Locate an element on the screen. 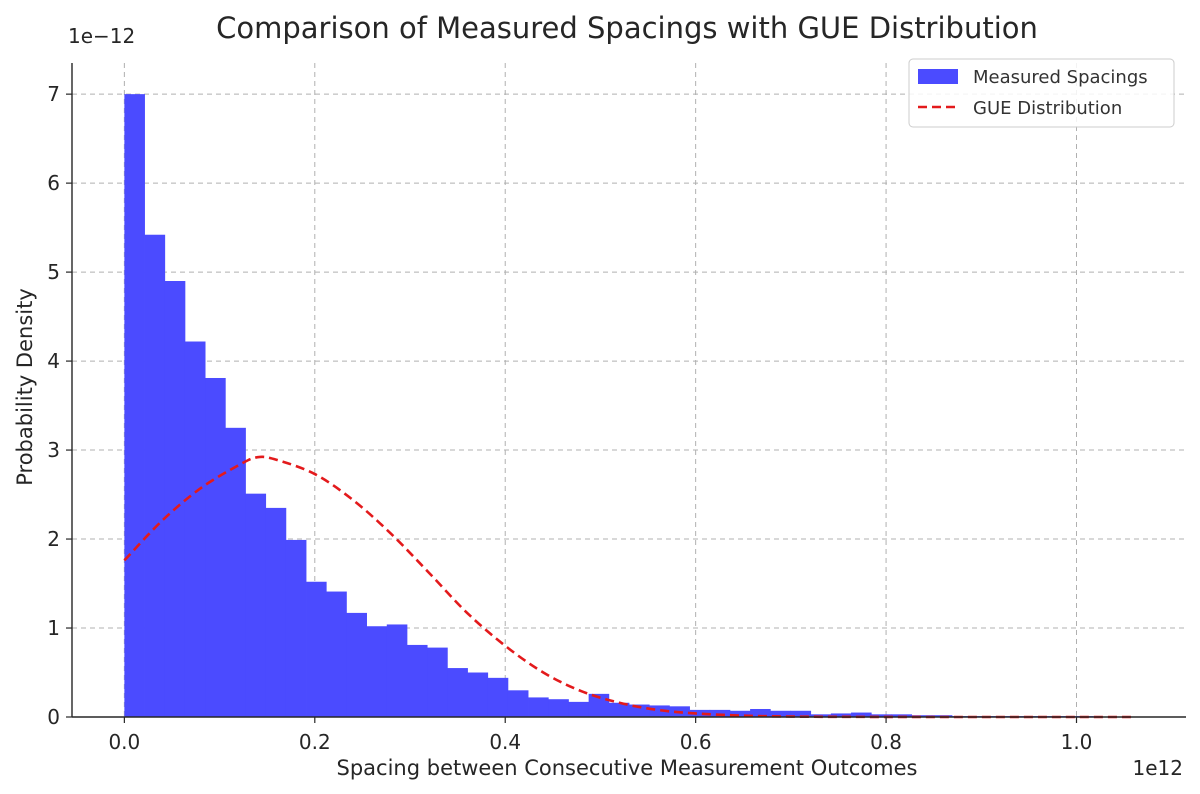  y-tick-label: 4 is located at coordinates (53, 361).